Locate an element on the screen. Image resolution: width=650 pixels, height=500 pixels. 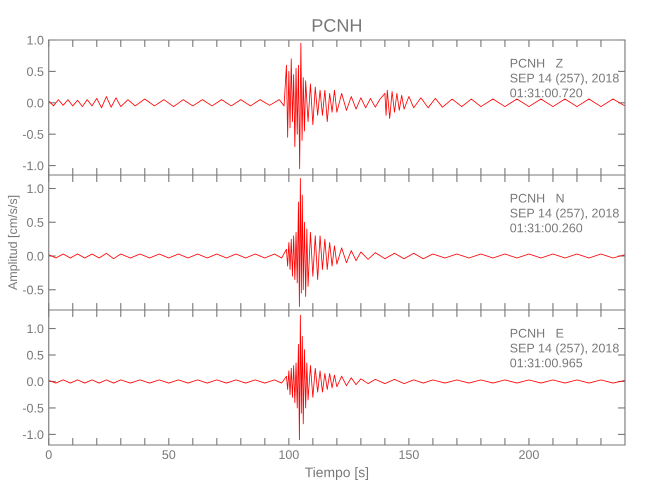
x-tick-label: 100 is located at coordinates (289, 455).